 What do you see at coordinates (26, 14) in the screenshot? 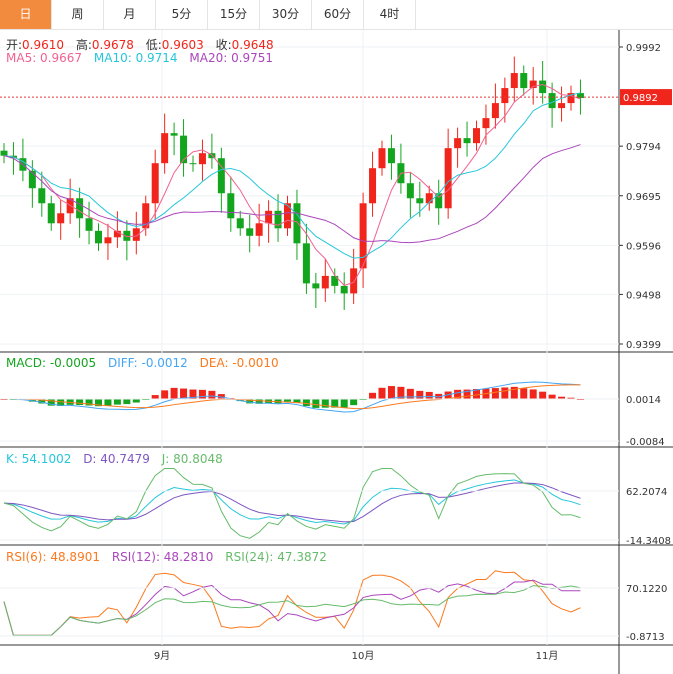
I see `tab-0: 日` at bounding box center [26, 14].